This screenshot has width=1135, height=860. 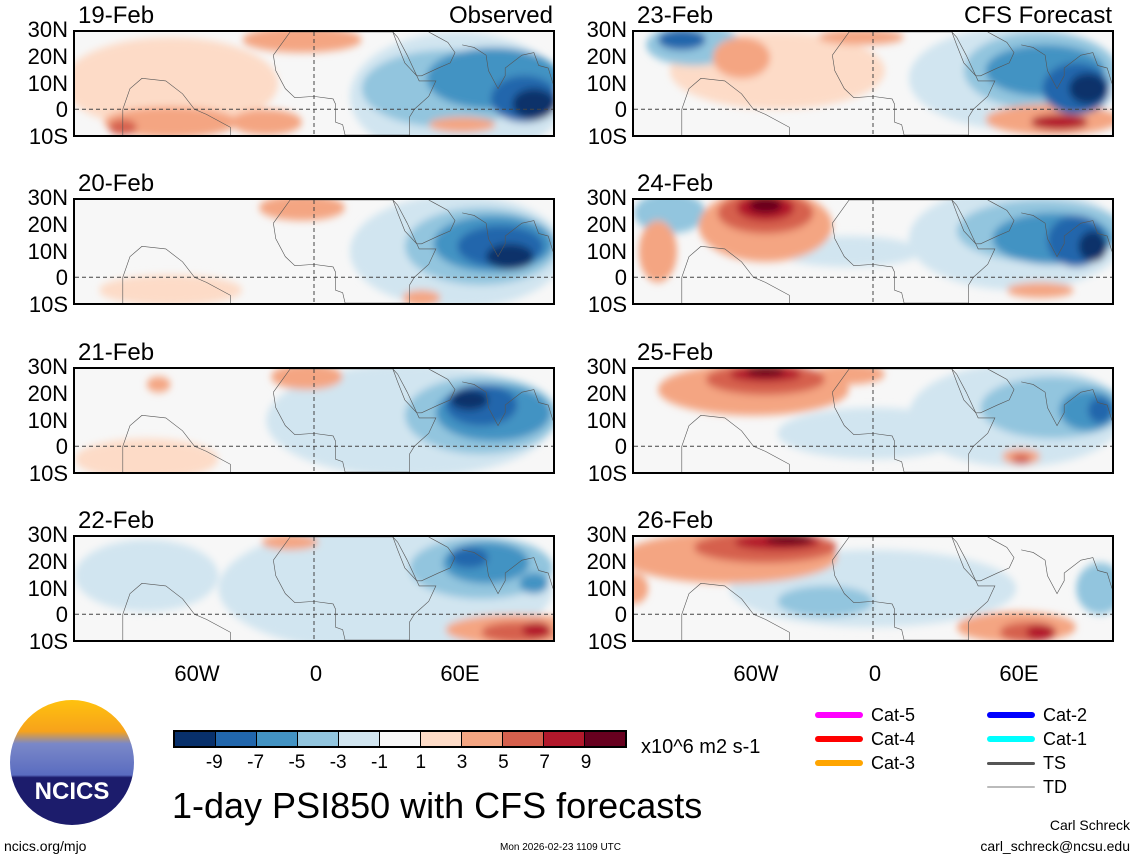 What do you see at coordinates (45, 846) in the screenshot?
I see `ncics-link: ncics.org/mjo` at bounding box center [45, 846].